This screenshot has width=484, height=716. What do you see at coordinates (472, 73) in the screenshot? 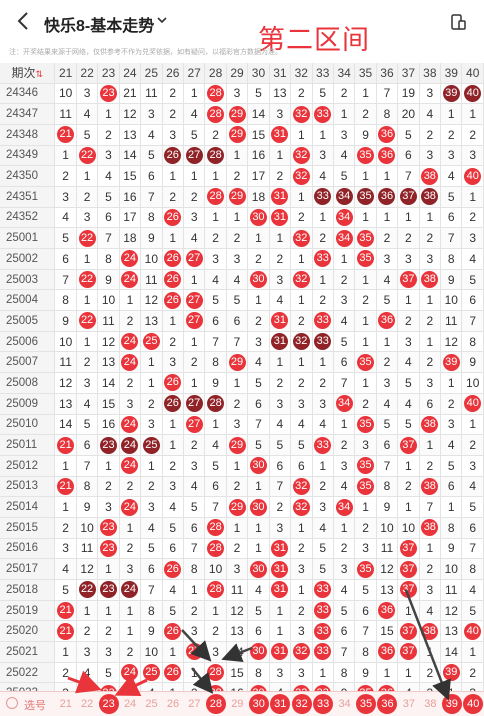
I see `column-header-40: 40` at bounding box center [472, 73].